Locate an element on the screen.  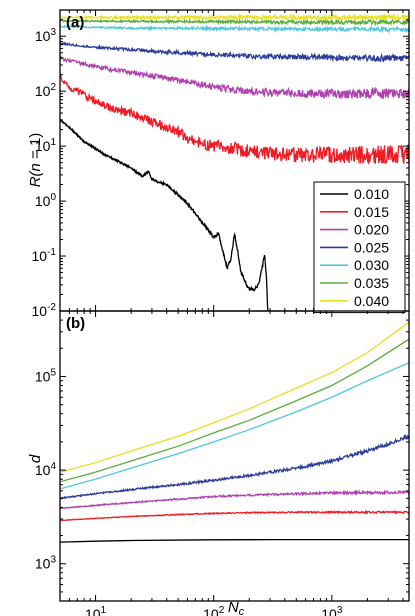
legend-entry-label: 0.020 is located at coordinates (371, 230).